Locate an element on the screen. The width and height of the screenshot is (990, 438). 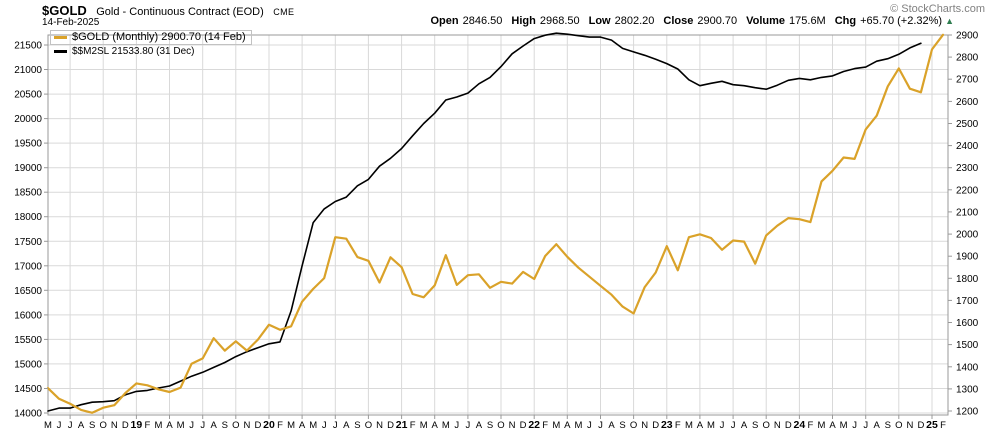
svg-text: 2500 is located at coordinates (967, 124).